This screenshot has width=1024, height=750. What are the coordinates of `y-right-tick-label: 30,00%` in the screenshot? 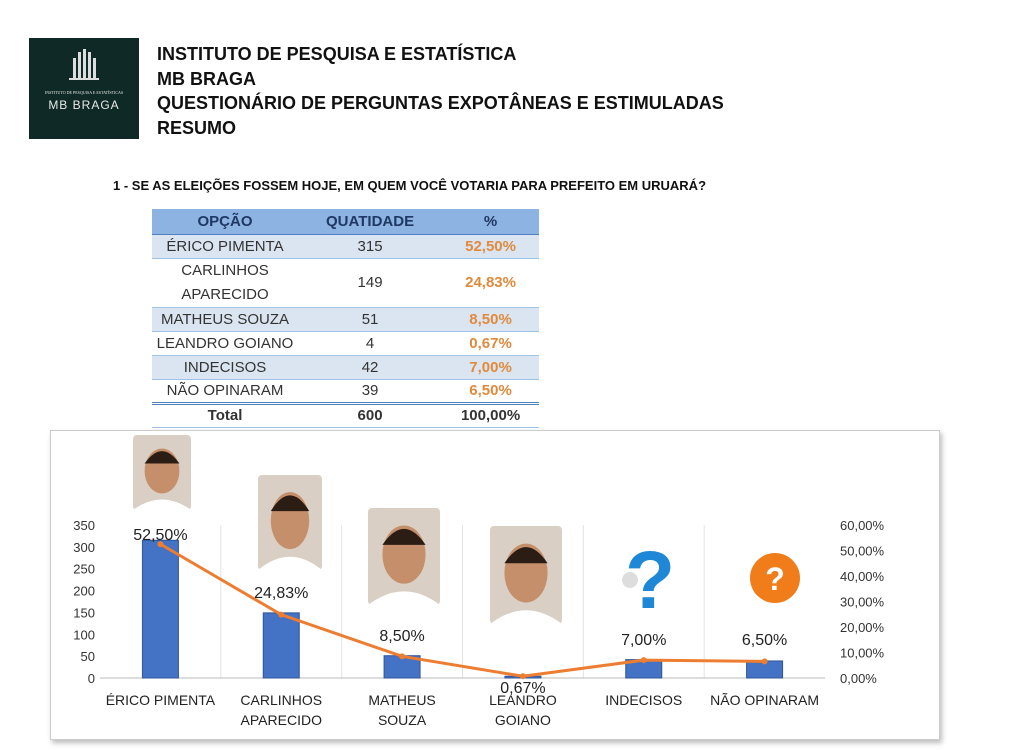 It's located at (862, 602).